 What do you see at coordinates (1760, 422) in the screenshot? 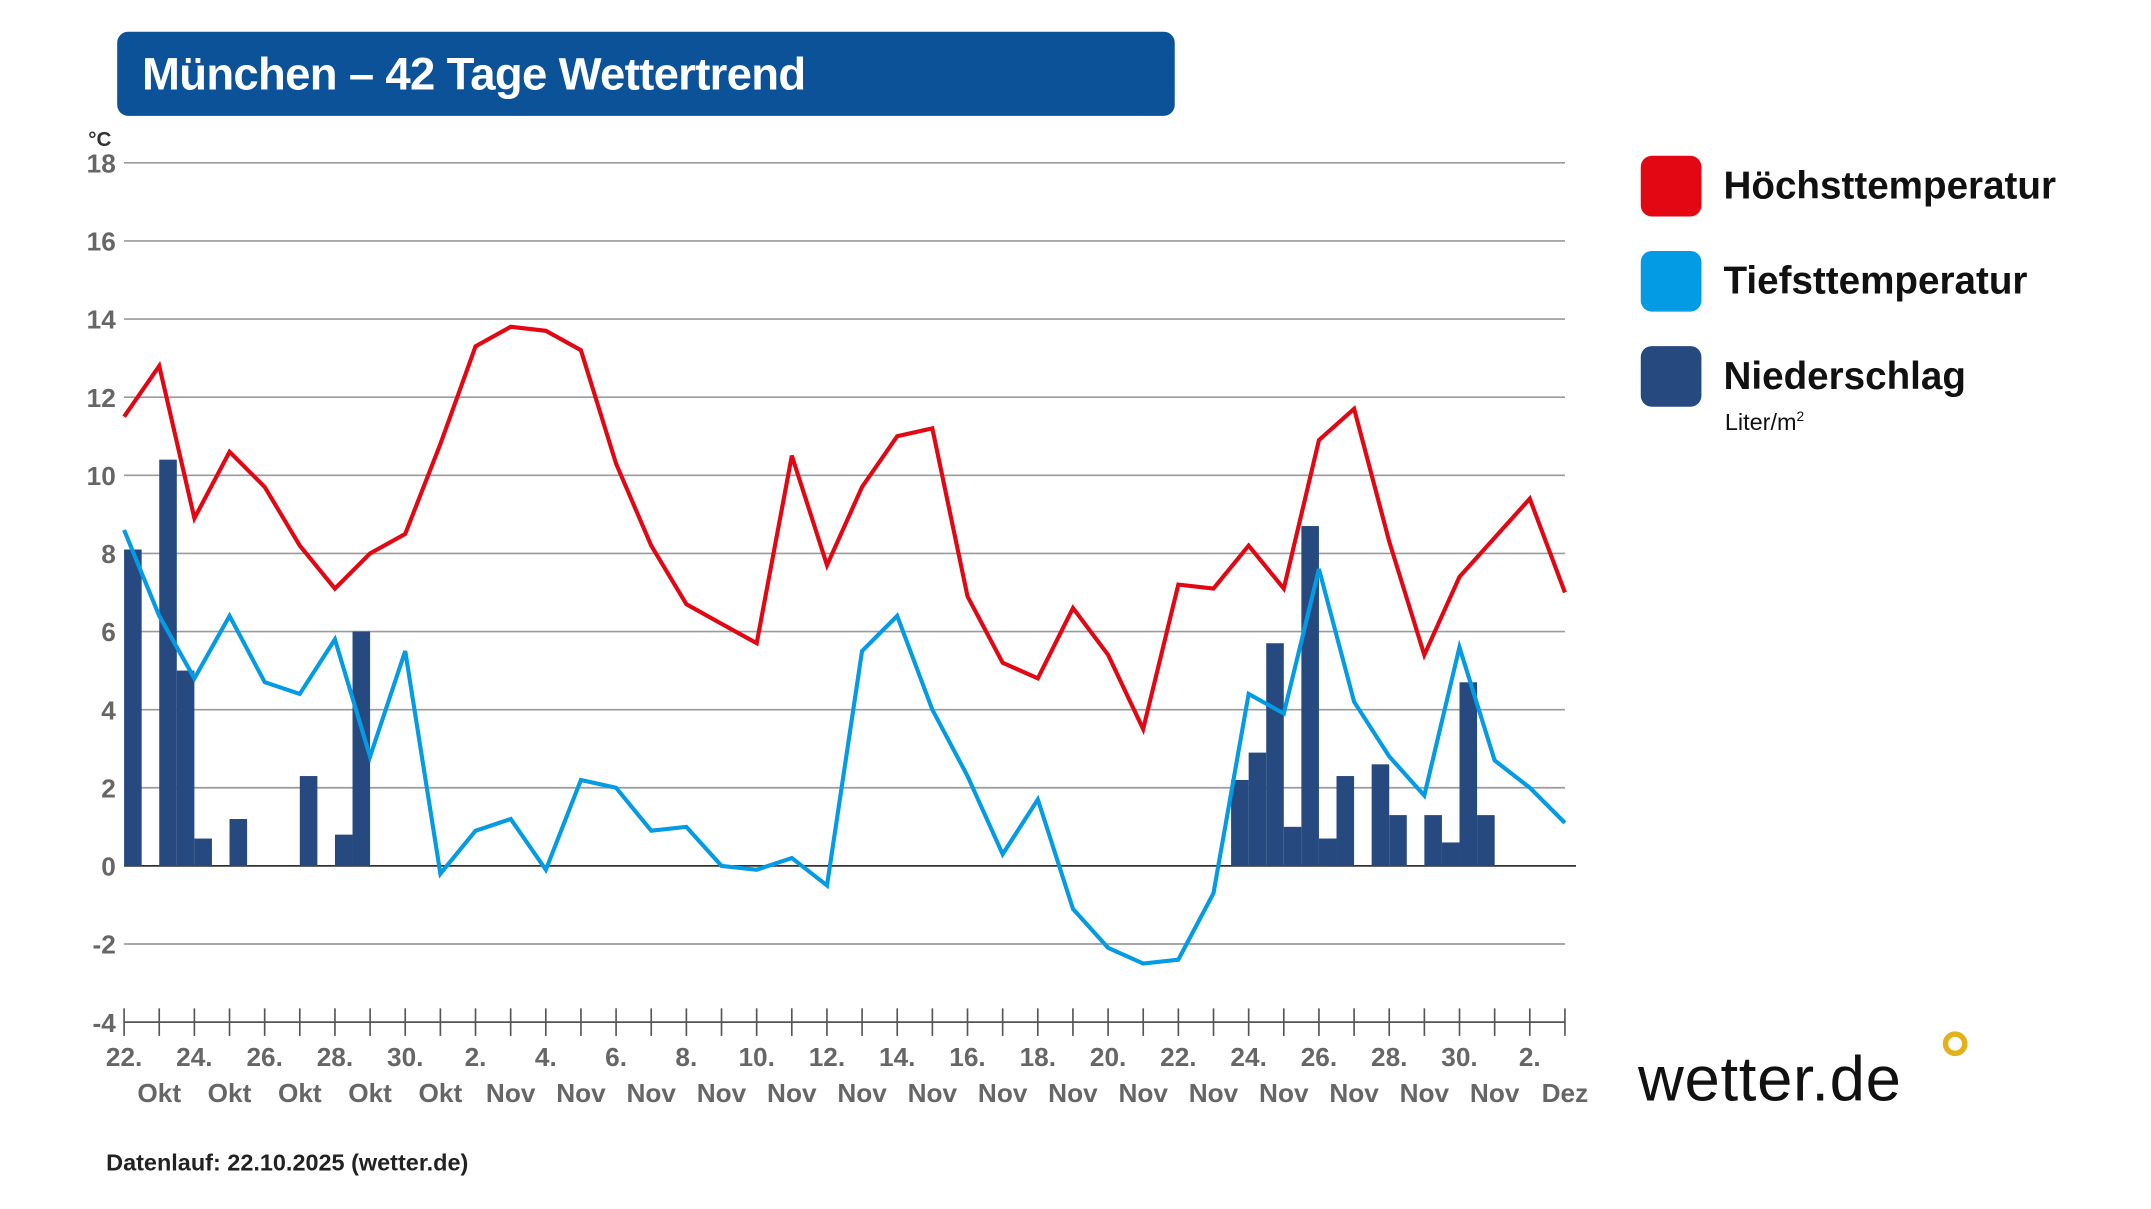
I see `precip-unit-text: Liter/m` at bounding box center [1760, 422].